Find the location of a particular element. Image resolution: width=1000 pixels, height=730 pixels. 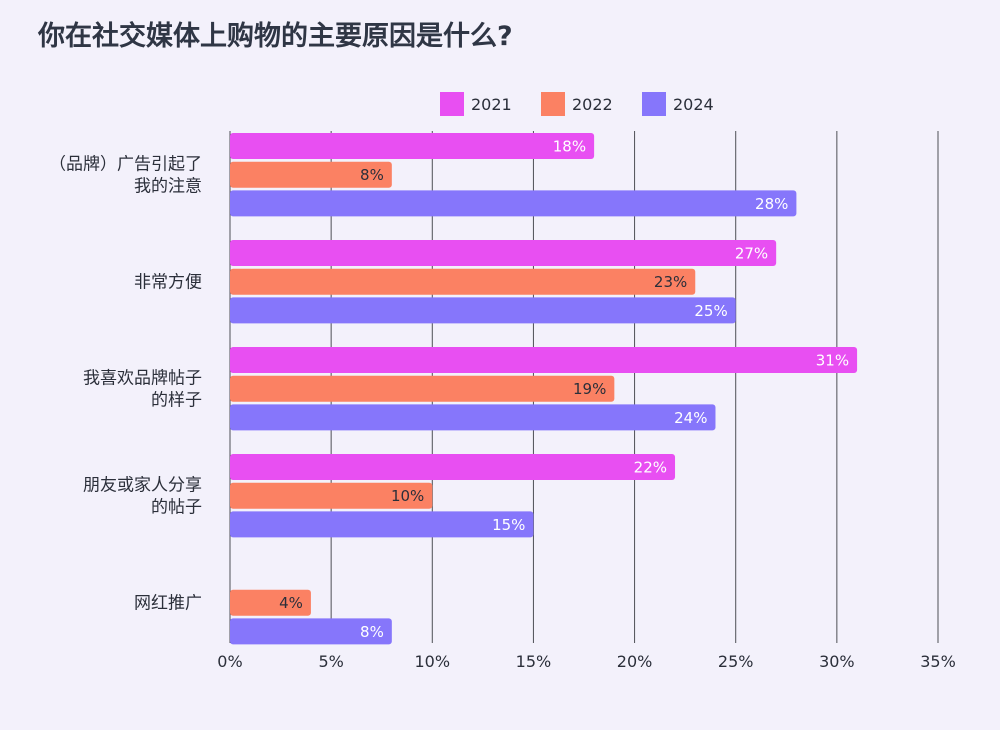

category-label: （品牌）广告引起了 is located at coordinates (125, 165).